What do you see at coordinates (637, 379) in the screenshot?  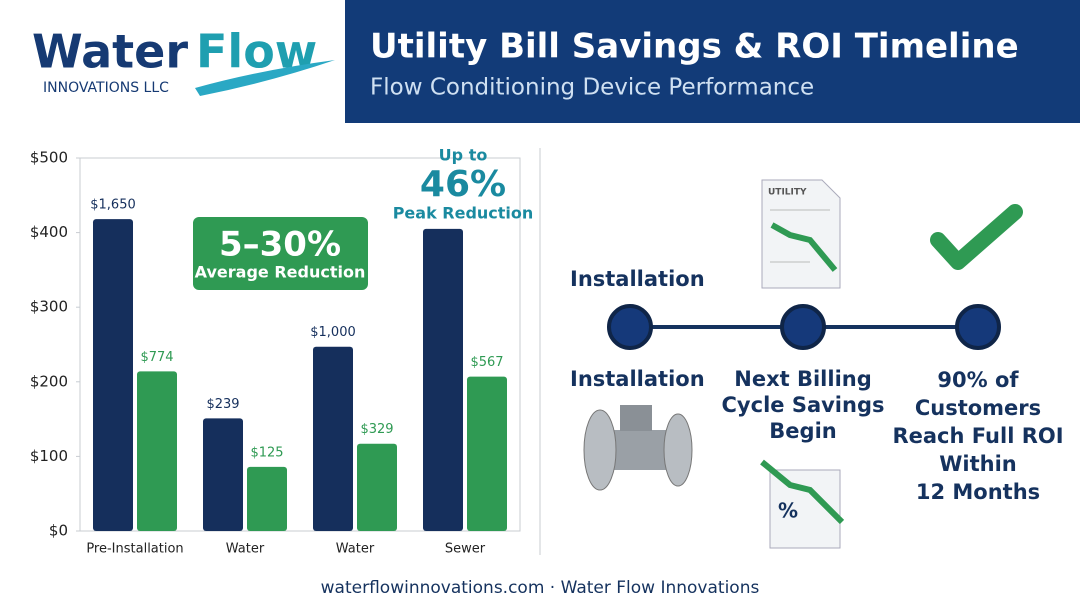 I see `timeline-step: Installation` at bounding box center [637, 379].